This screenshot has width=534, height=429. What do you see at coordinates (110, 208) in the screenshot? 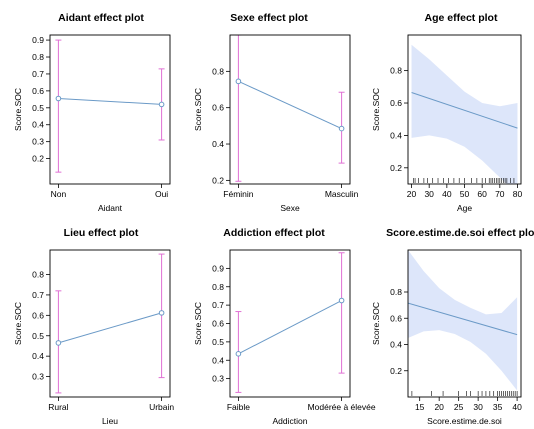
I see `x-axis-label: Aidant` at bounding box center [110, 208].